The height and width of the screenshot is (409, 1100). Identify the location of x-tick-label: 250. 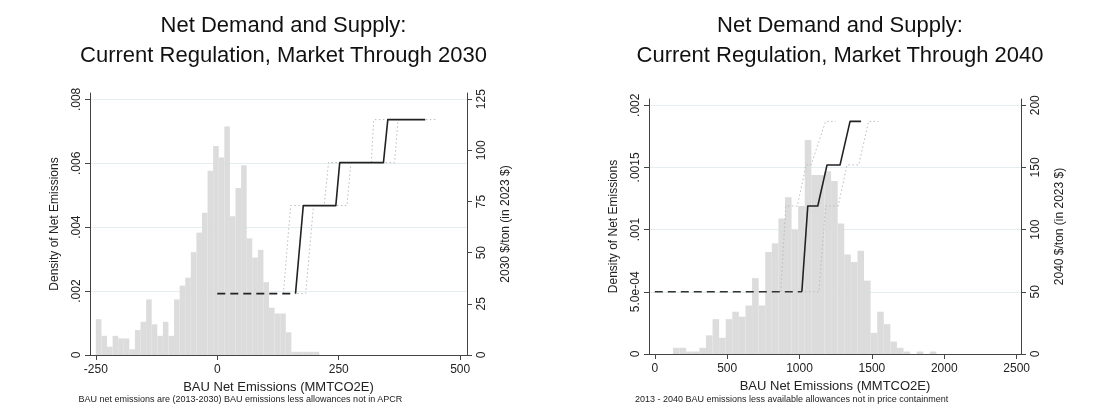
(339, 369).